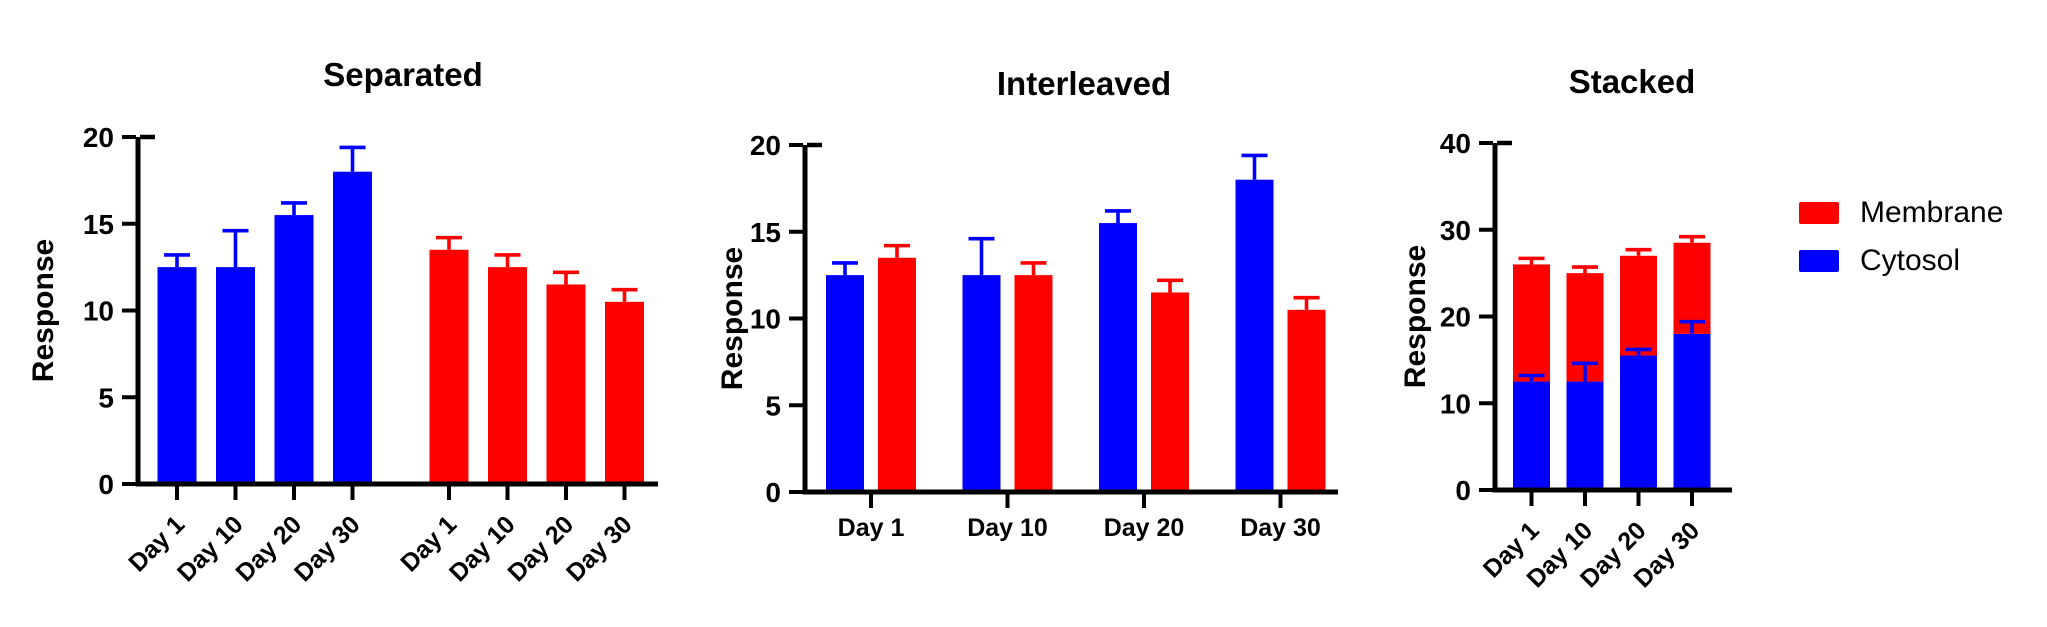 The width and height of the screenshot is (2047, 627). Describe the element at coordinates (1910, 260) in the screenshot. I see `legend-label-cytosol: Cytosol` at that location.